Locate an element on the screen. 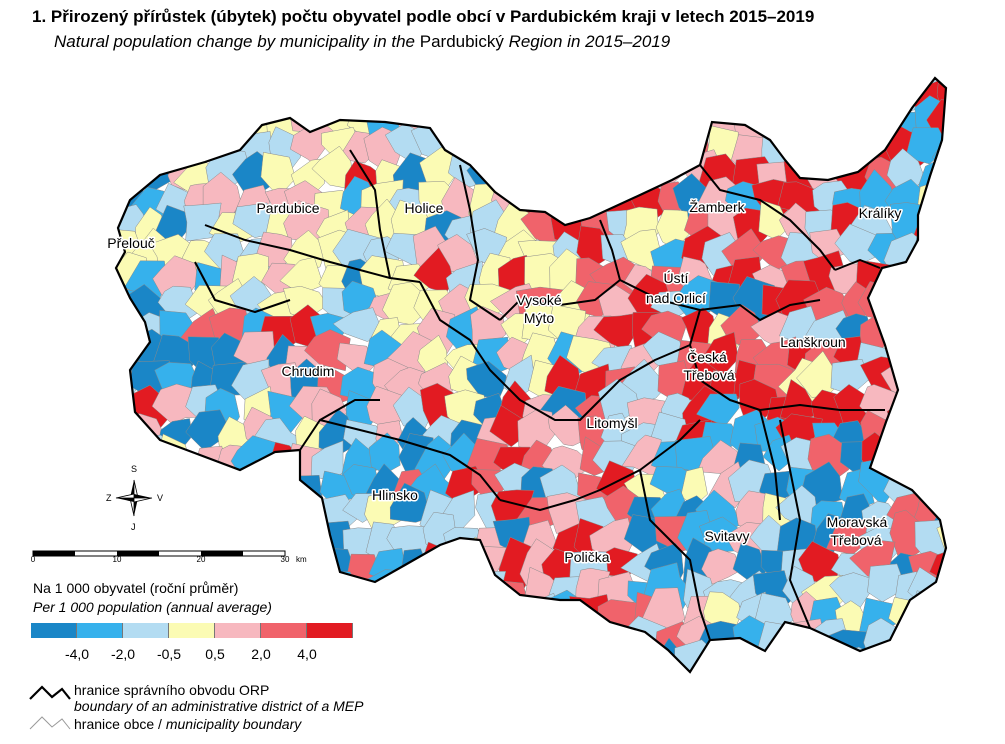  subtitle-part-2: Pardubický is located at coordinates (461, 41).